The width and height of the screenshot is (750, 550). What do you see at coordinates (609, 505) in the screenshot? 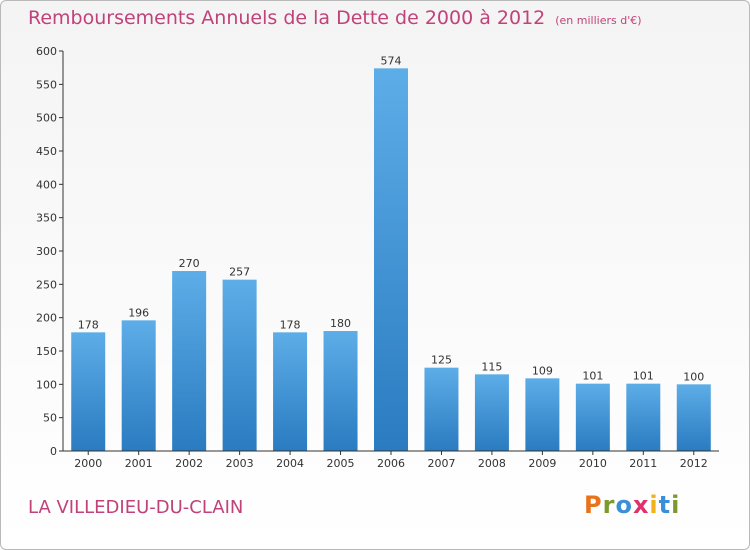
I see `brand-letter: r` at bounding box center [609, 505].